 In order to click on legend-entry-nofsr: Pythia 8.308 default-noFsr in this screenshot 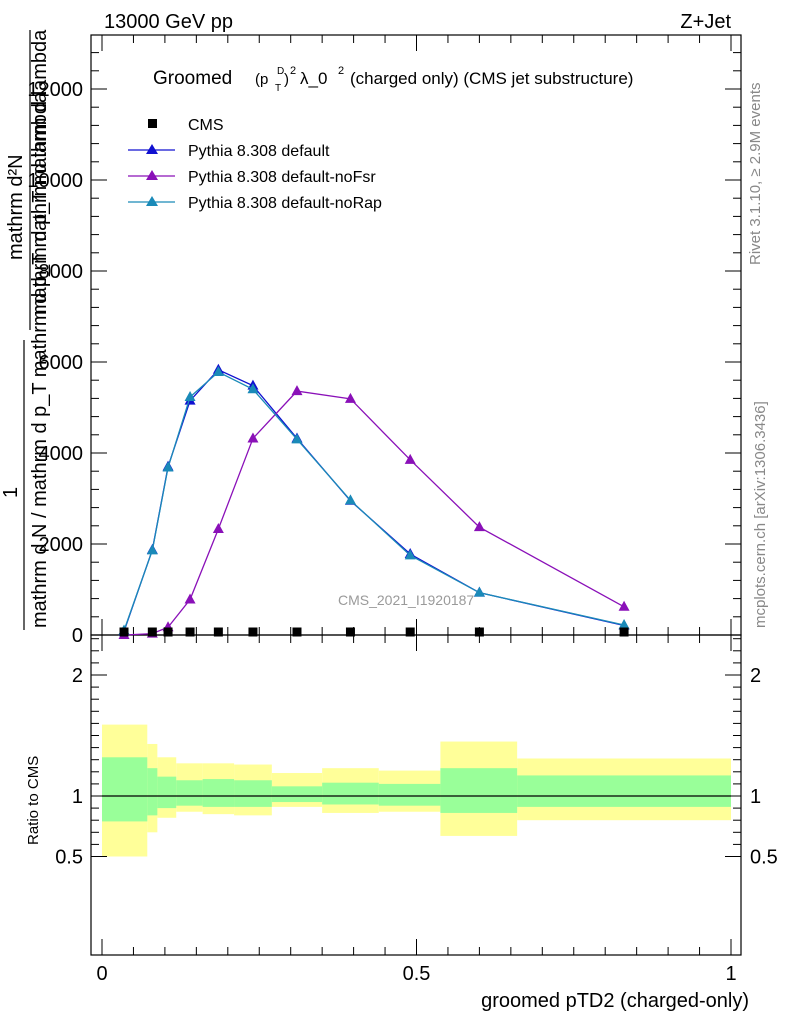, I will do `click(252, 177)`.